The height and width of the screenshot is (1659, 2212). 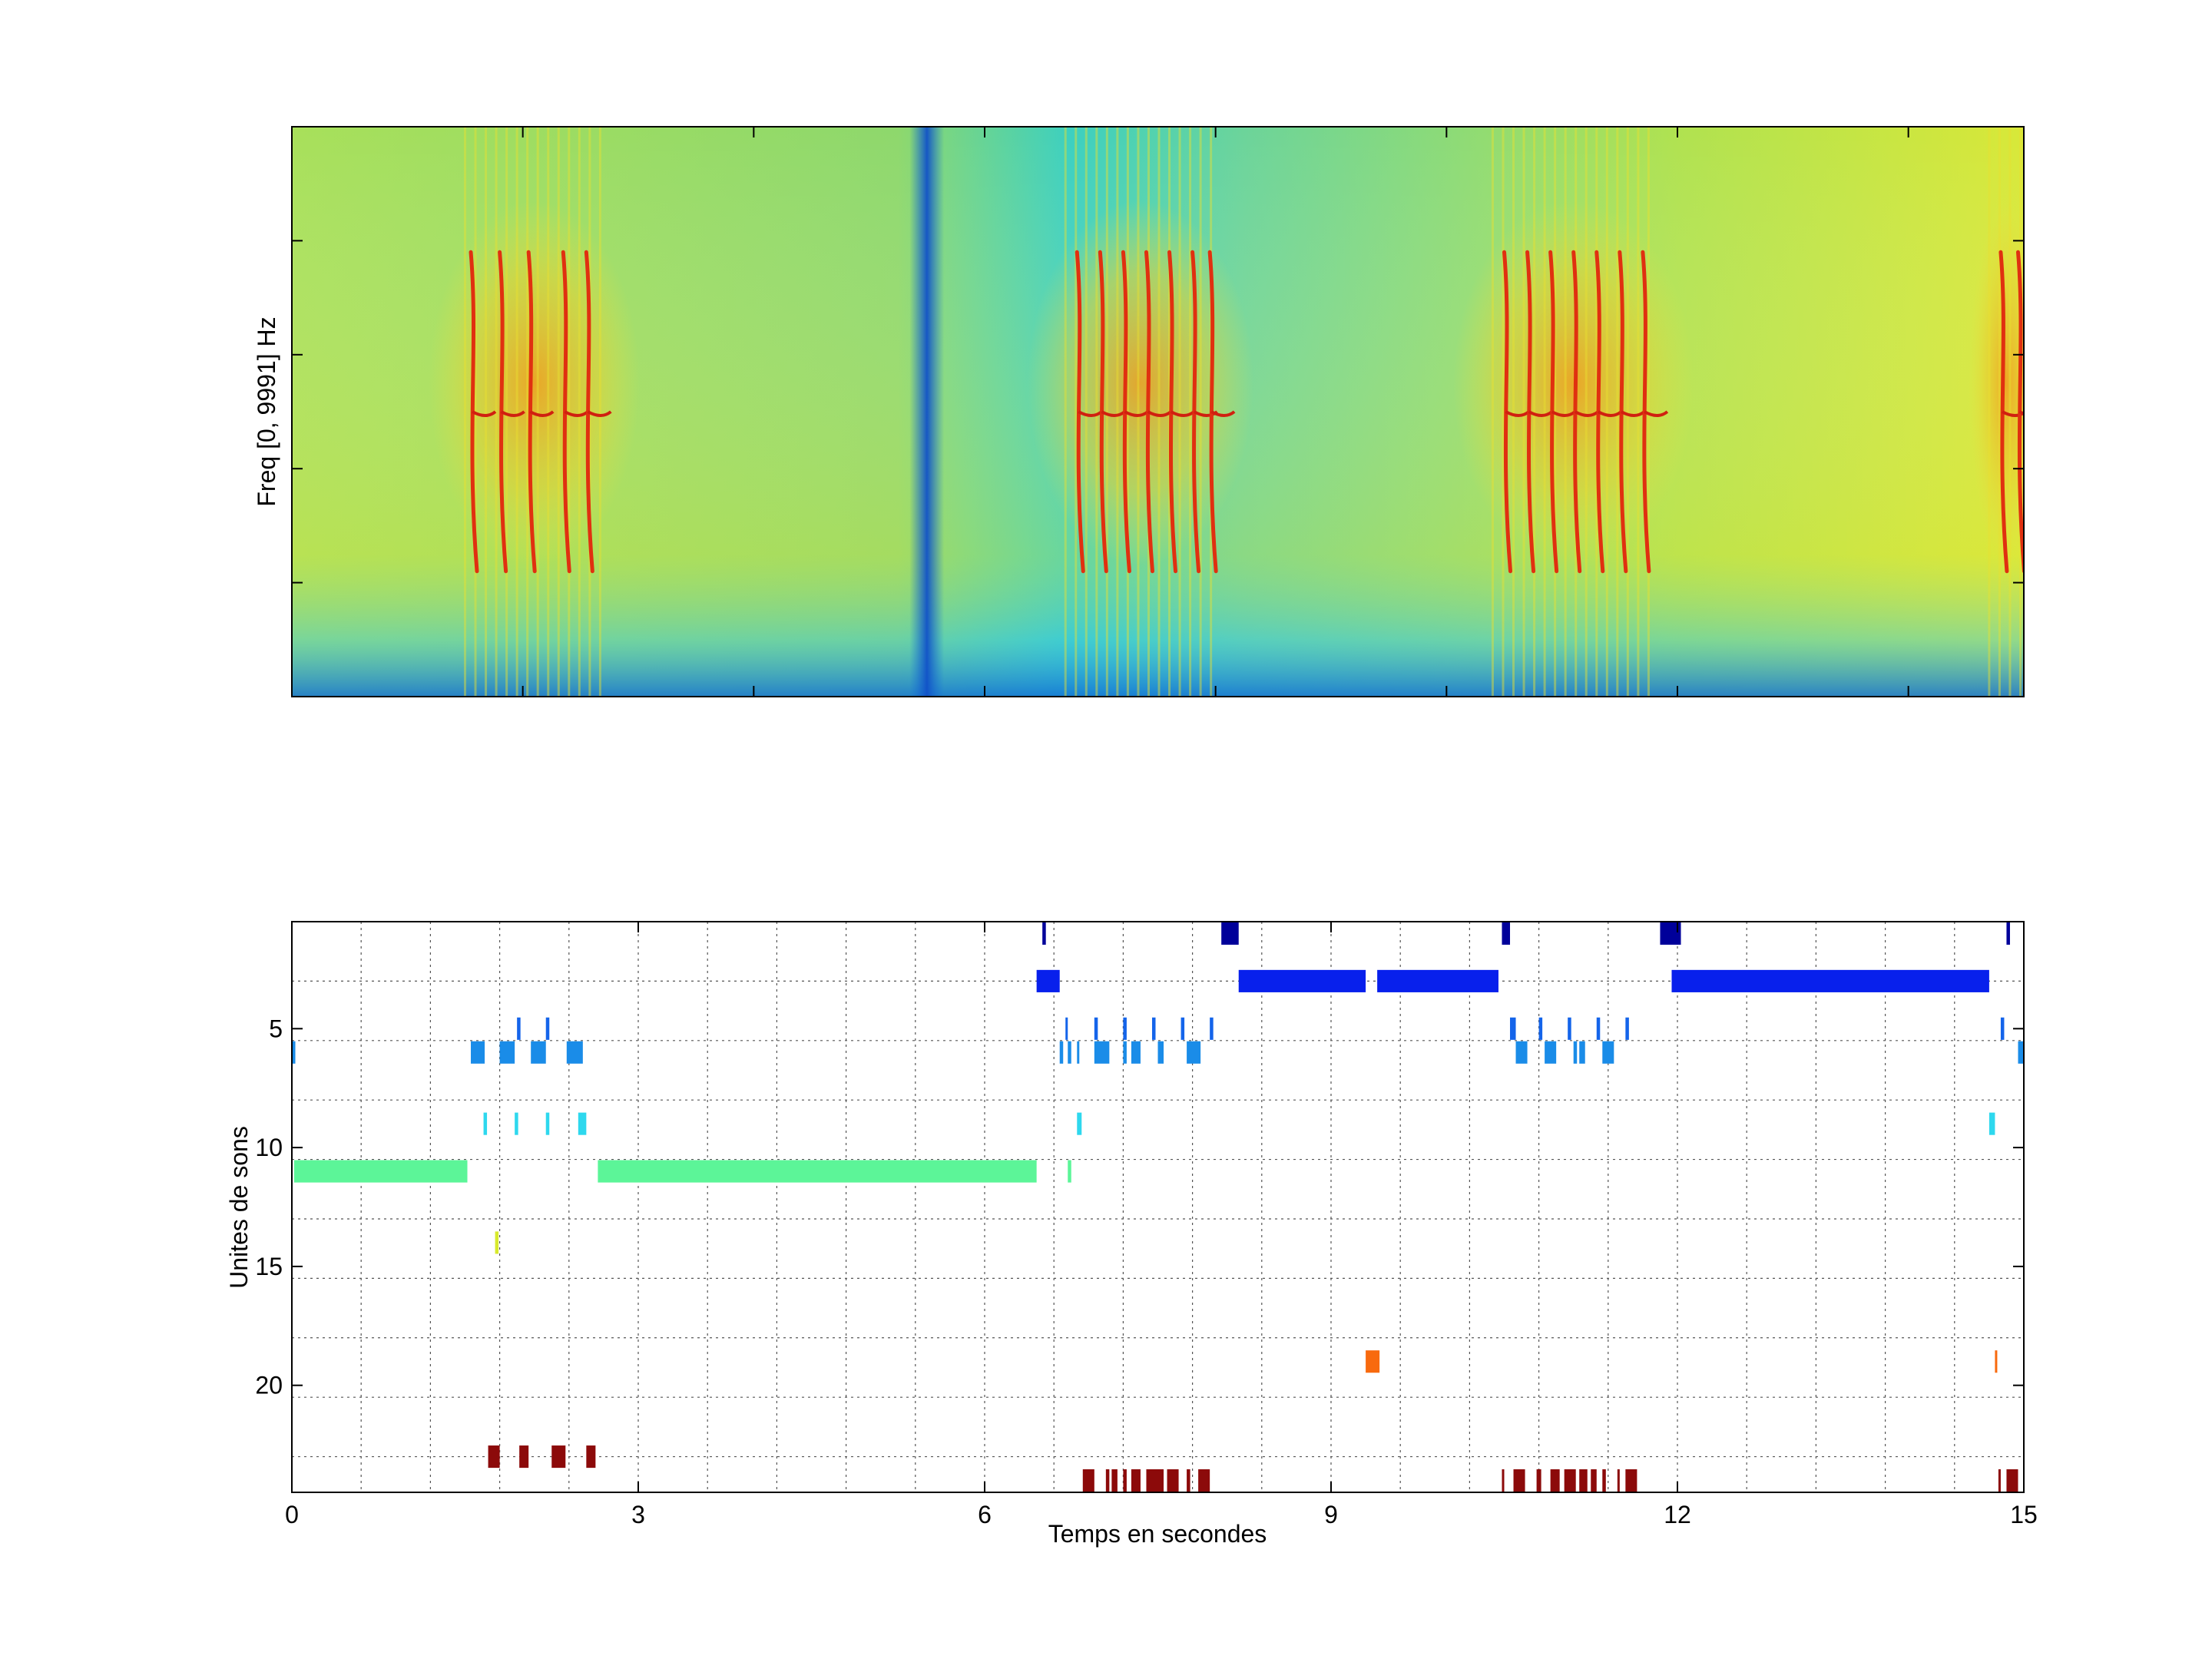 I want to click on raster-xtick-label: 12, so click(x=1677, y=1514).